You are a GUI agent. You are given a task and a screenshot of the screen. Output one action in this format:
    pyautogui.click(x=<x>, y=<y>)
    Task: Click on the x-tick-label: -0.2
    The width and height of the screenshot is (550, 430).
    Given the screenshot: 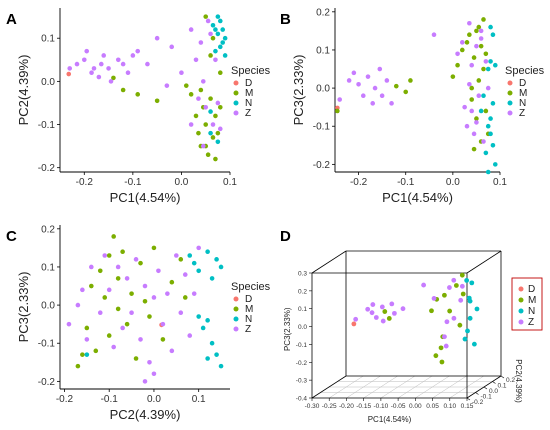 What is the action you would take?
    pyautogui.click(x=85, y=182)
    